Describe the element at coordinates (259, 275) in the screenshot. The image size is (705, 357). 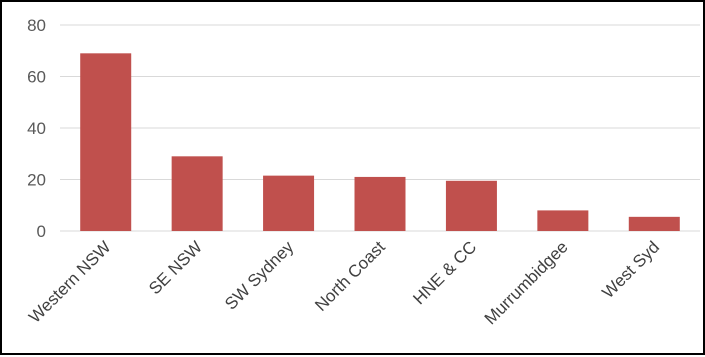
I see `x-category-label: SW Sydney` at that location.